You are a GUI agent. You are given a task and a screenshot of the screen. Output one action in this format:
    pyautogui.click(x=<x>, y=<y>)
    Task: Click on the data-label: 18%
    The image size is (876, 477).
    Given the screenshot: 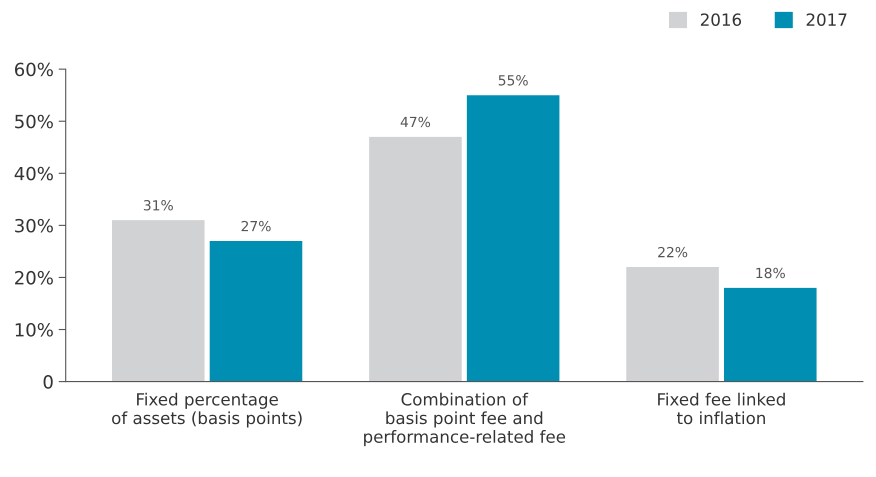 What is the action you would take?
    pyautogui.click(x=770, y=273)
    